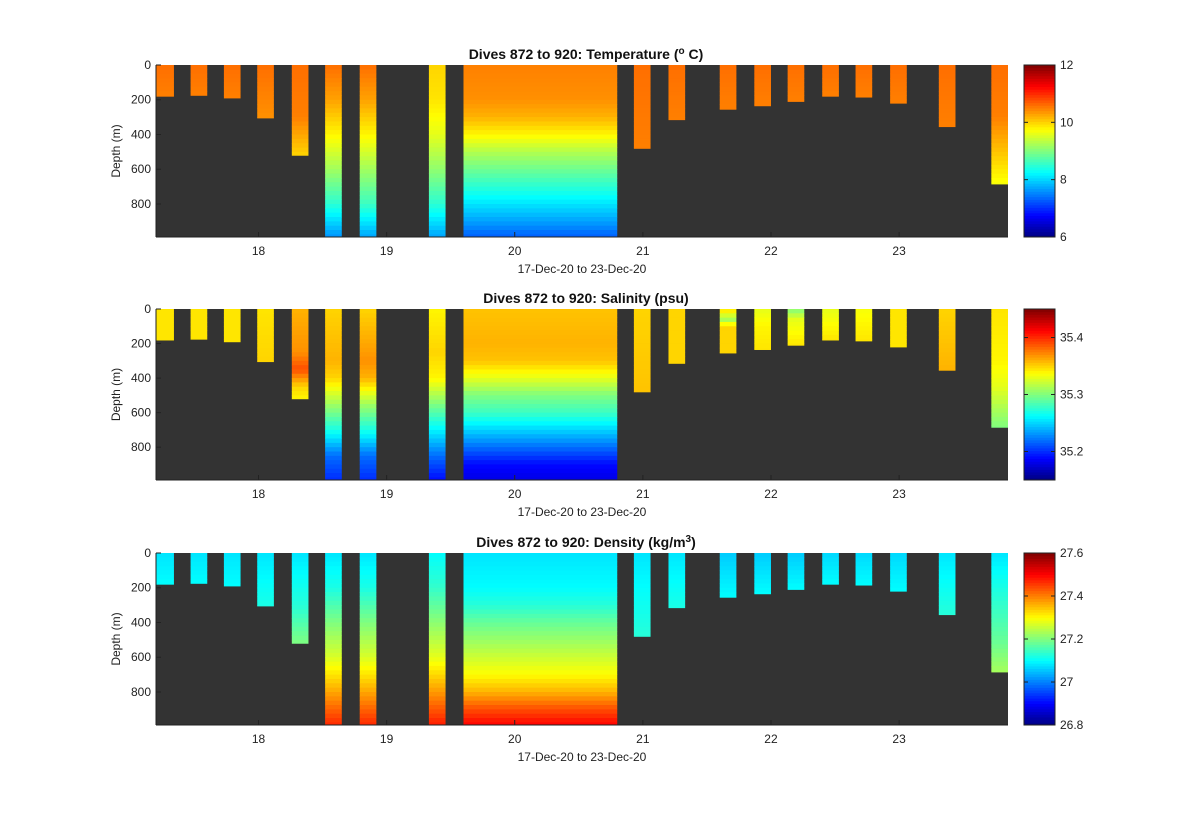 The image size is (1200, 820). I want to click on colorbar: 35.2 35.3 35.4, so click(1053, 394).